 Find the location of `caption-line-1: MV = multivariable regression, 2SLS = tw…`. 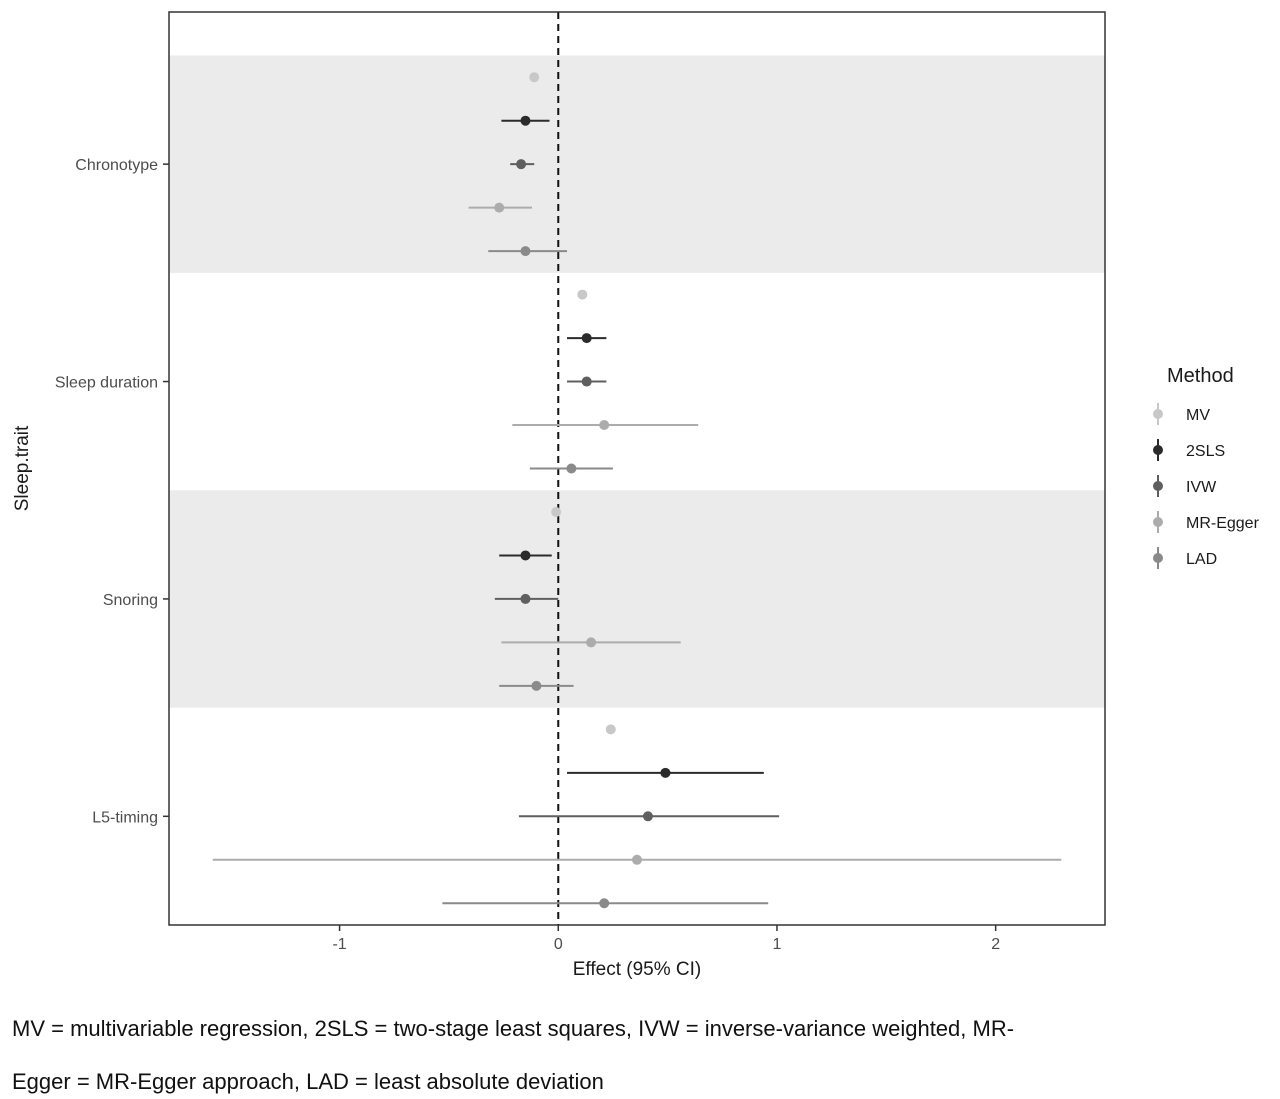

caption-line-1: MV = multivariable regression, 2SLS = tw… is located at coordinates (513, 1028).